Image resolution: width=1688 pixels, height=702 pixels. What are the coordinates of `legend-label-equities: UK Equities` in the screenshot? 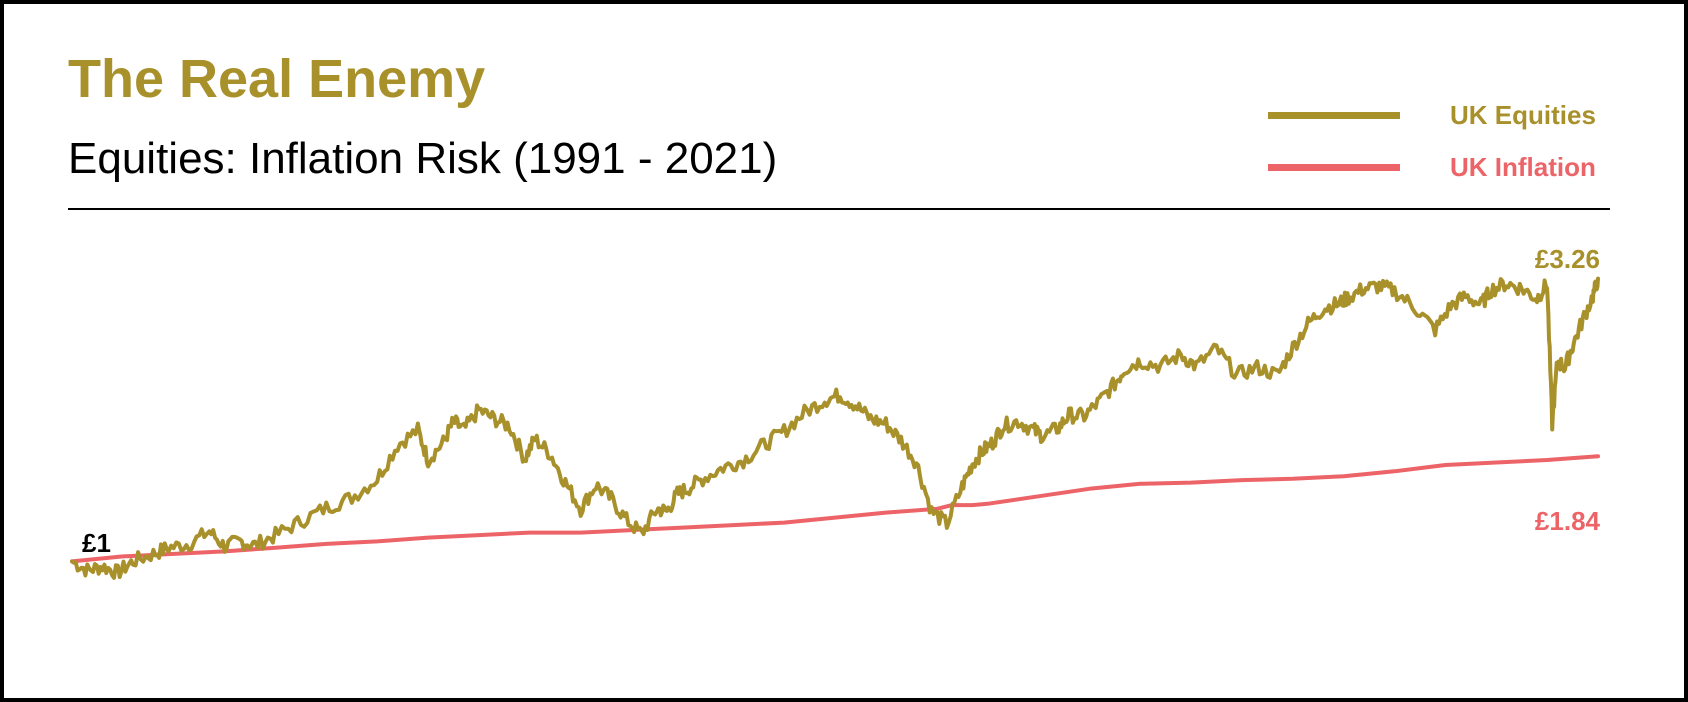 It's located at (1523, 115).